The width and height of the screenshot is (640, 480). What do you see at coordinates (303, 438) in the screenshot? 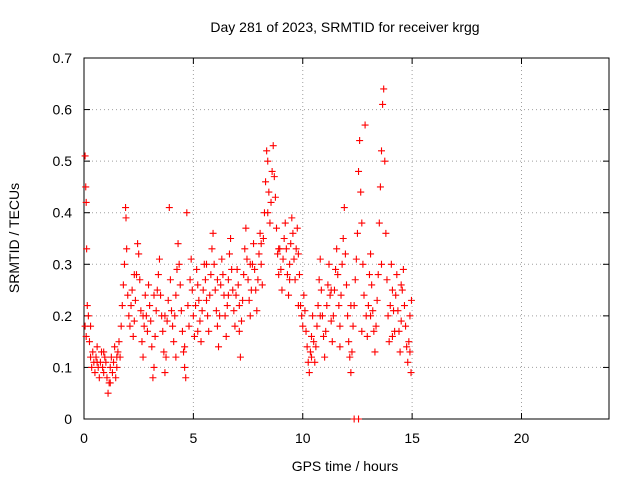
I see `x-tick-label: 10` at bounding box center [303, 438].